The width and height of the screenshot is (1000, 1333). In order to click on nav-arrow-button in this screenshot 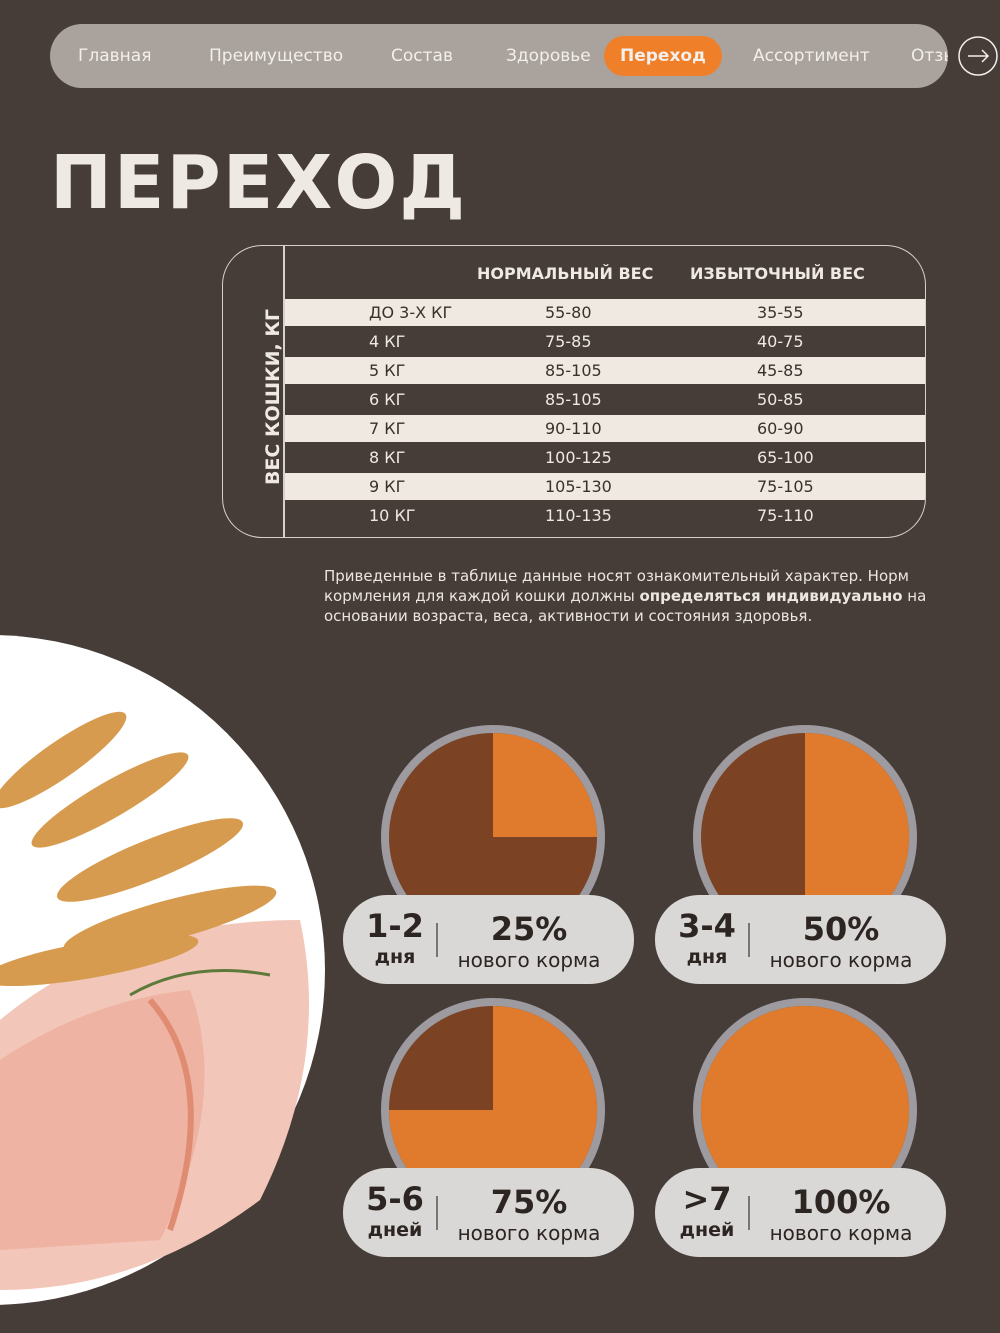, I will do `click(978, 56)`.